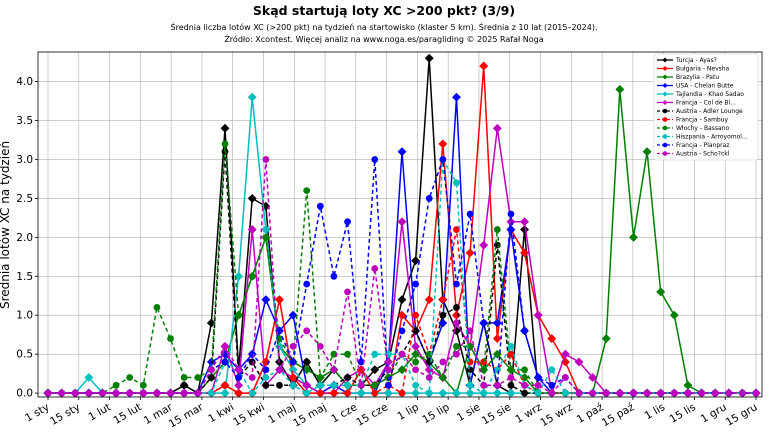 The width and height of the screenshot is (768, 432). Describe the element at coordinates (742, 415) in the screenshot. I see `x-tick-label: 15 gru` at that location.